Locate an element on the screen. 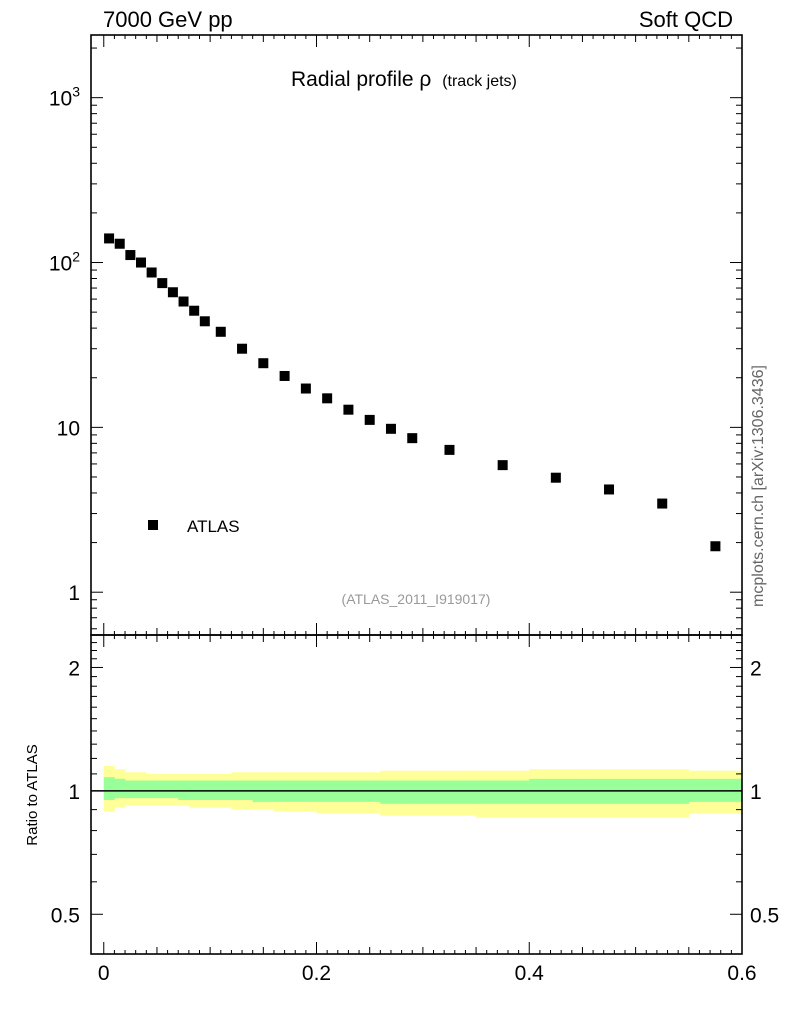 Image resolution: width=786 pixels, height=1024 pixels. ratio-y-tick-label-left: 1 is located at coordinates (74, 792).